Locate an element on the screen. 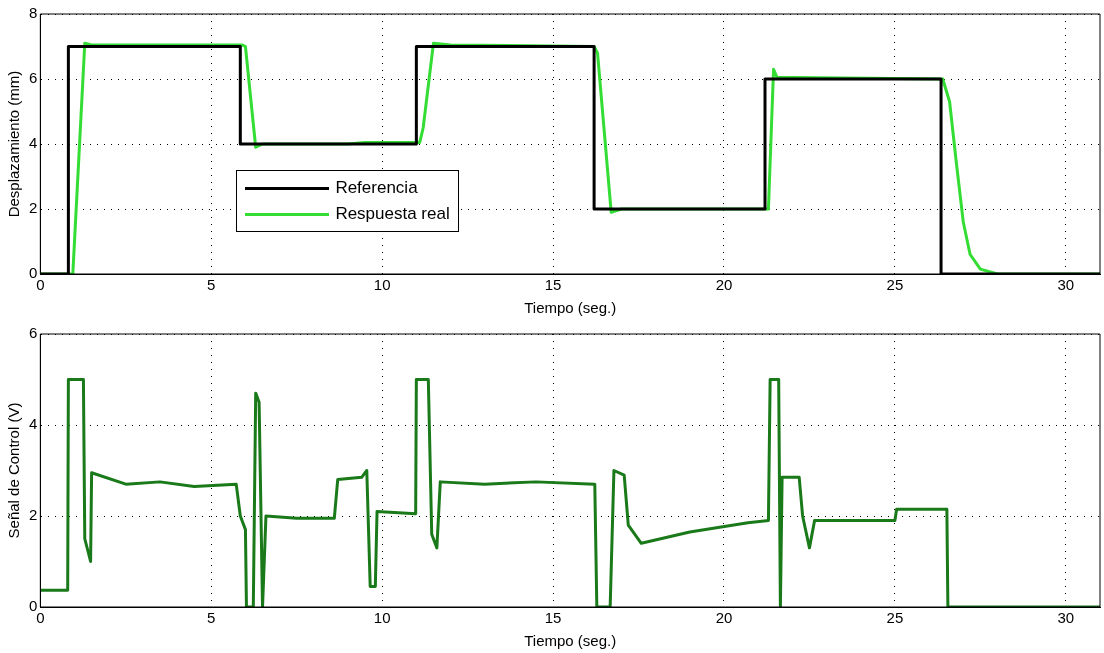 This screenshot has height=653, width=1104. y-tick-label: 8 is located at coordinates (33, 13).